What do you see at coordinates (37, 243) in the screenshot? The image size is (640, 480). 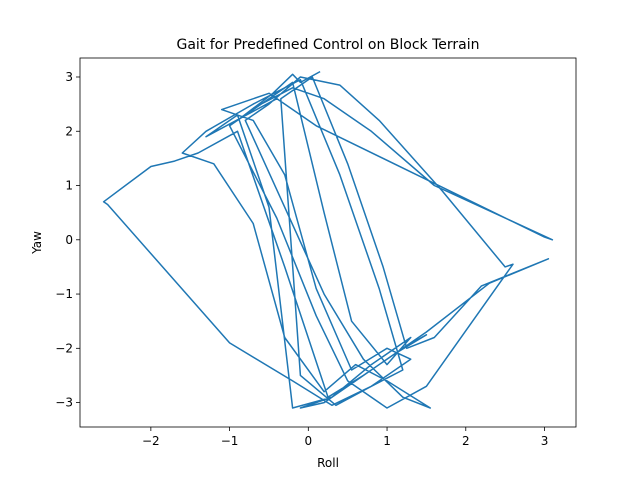 I see `y-axis-label: Yaw` at bounding box center [37, 243].